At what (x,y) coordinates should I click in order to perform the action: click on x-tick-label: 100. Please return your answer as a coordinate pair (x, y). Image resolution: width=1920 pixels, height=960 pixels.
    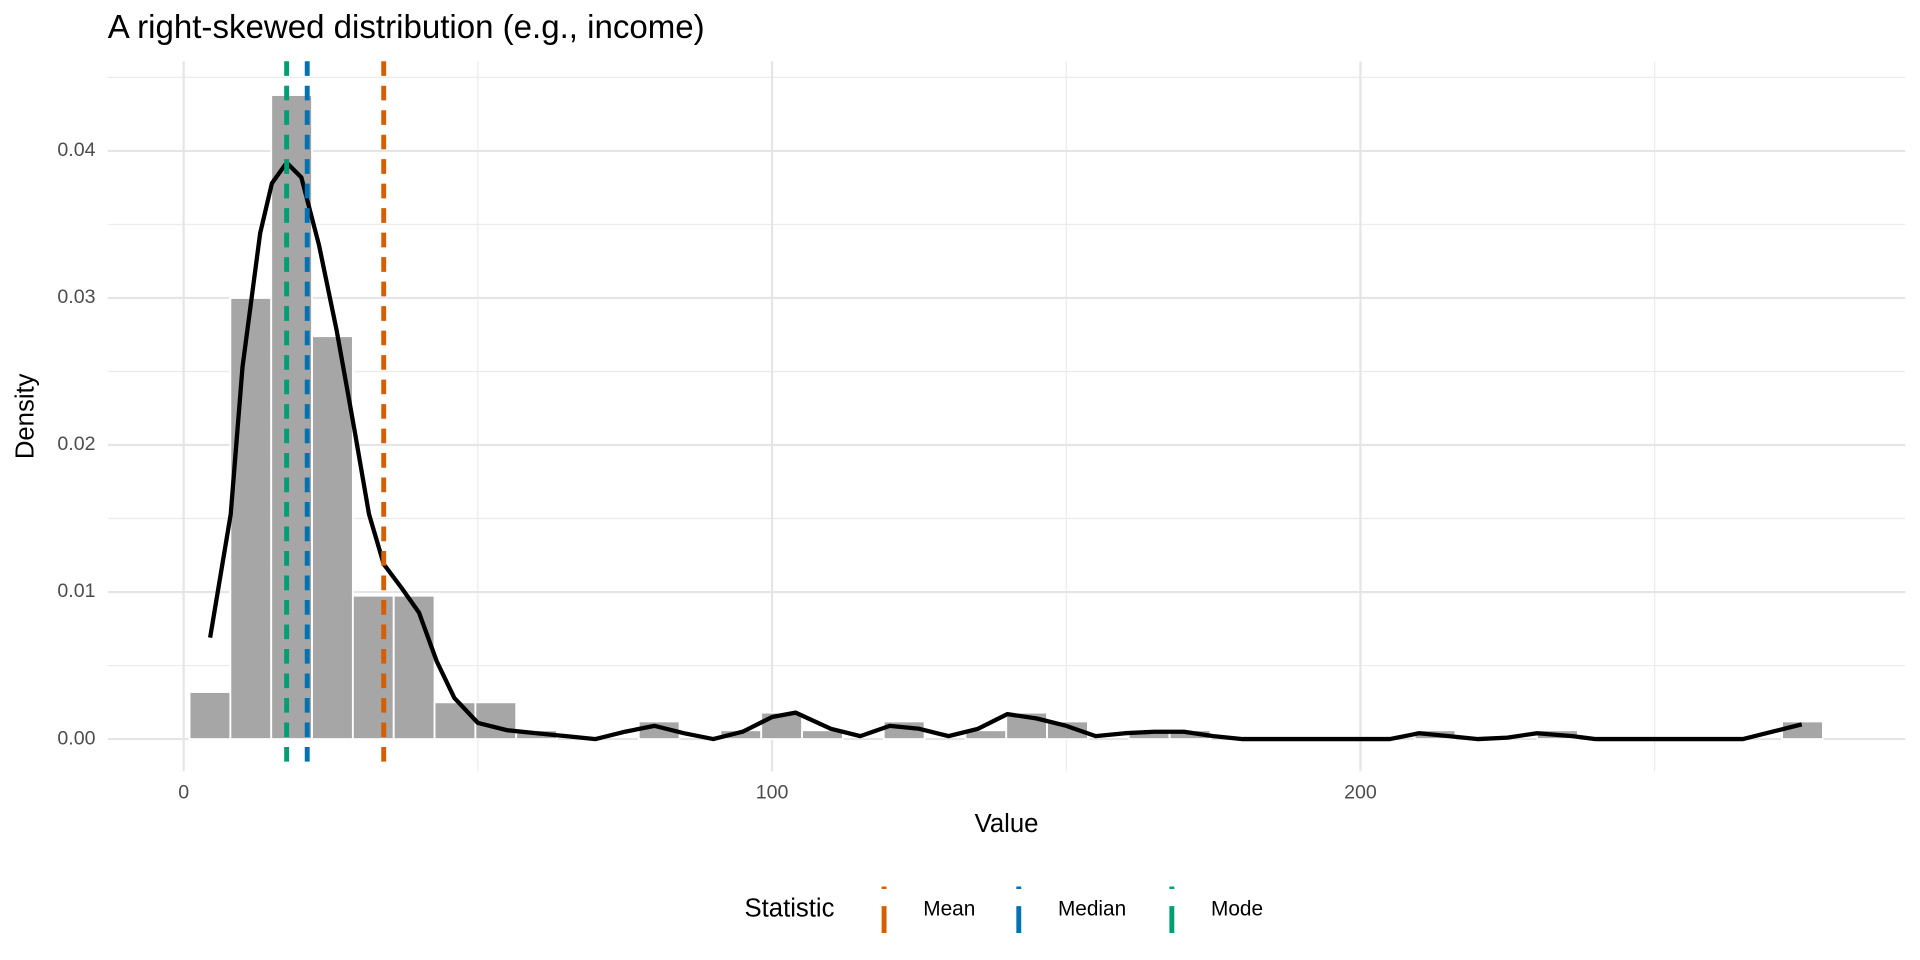
    Looking at the image, I should click on (772, 793).